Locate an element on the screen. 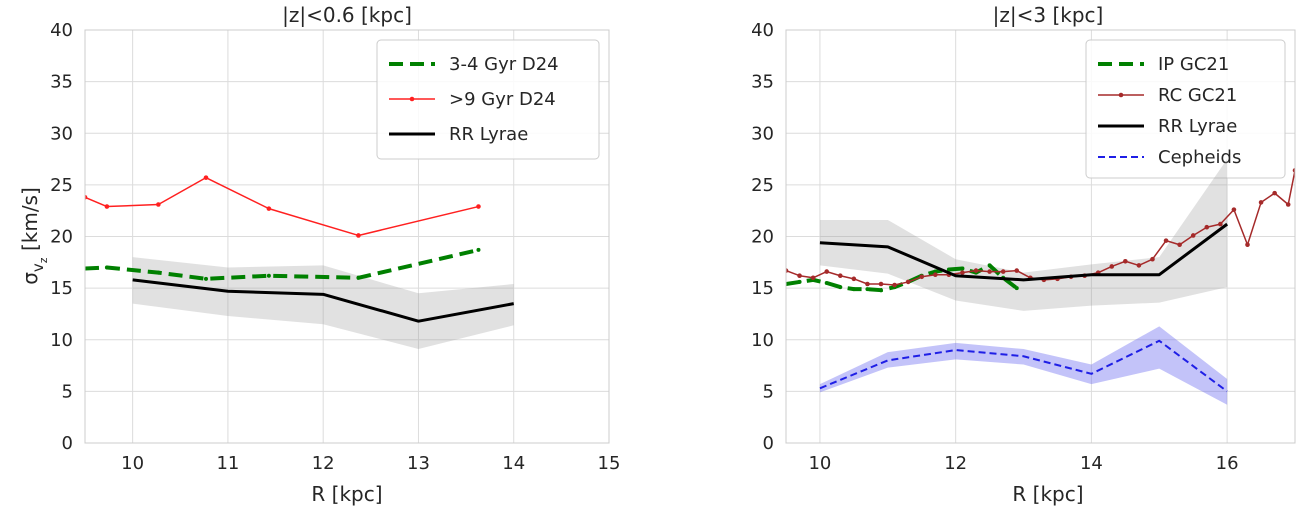 The width and height of the screenshot is (1304, 513). left-panel-y-label: σvz [km/s] is located at coordinates (34, 236).